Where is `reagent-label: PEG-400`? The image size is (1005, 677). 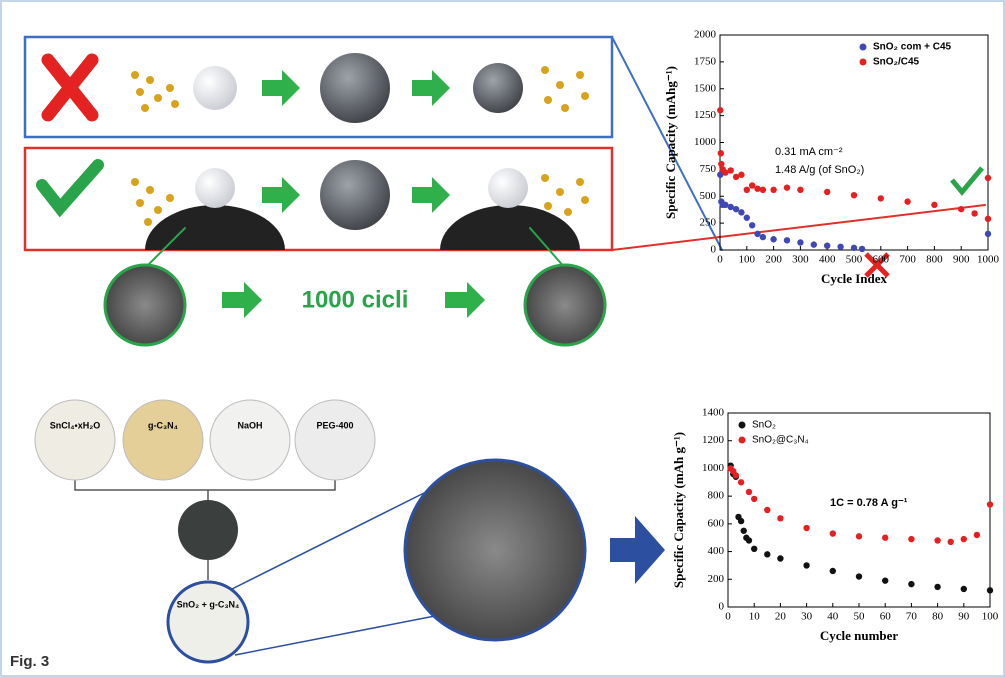 reagent-label: PEG-400 is located at coordinates (334, 425).